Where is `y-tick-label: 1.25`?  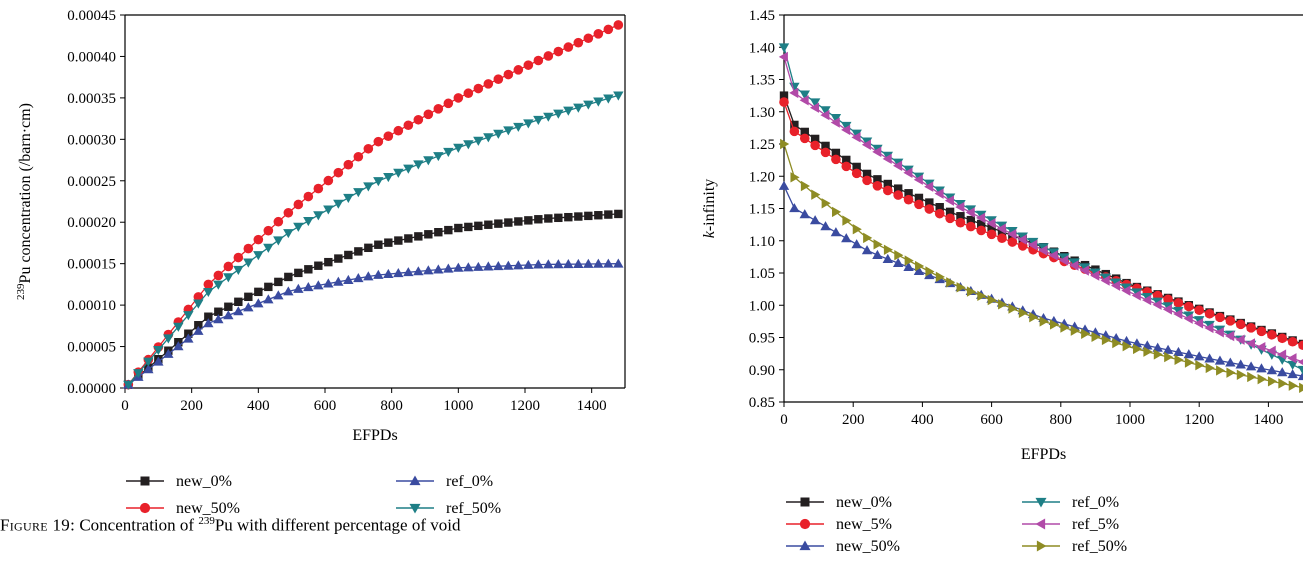 y-tick-label: 1.25 is located at coordinates (762, 145).